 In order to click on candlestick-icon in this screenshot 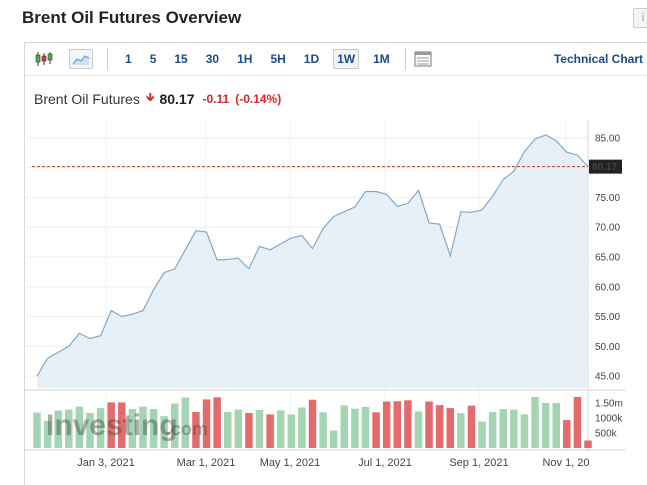, I will do `click(44, 59)`.